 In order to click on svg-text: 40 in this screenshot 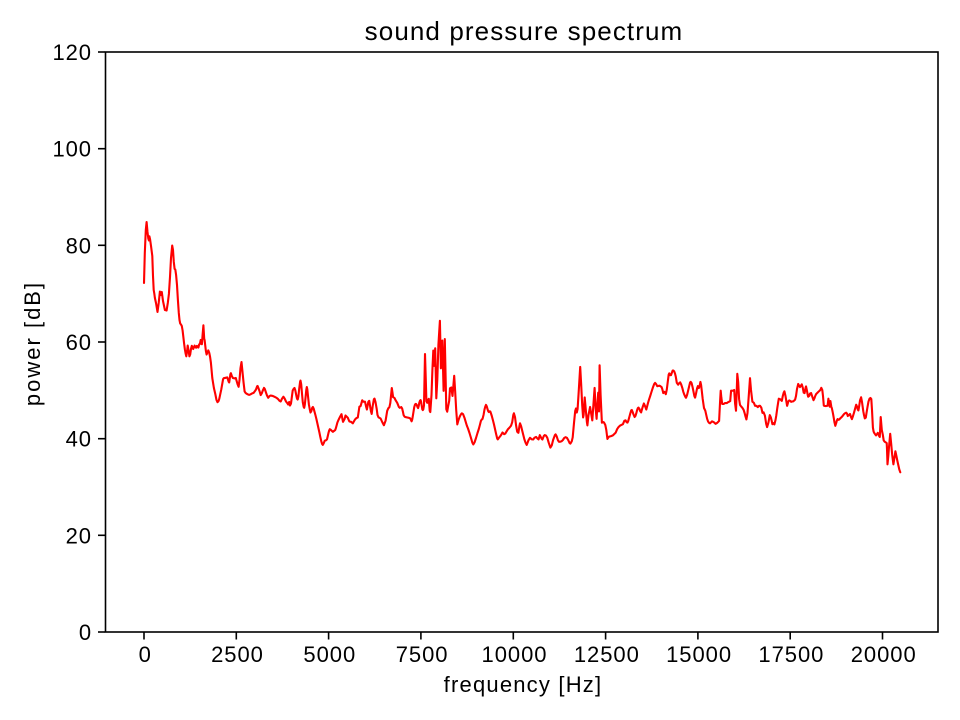, I will do `click(79, 439)`.